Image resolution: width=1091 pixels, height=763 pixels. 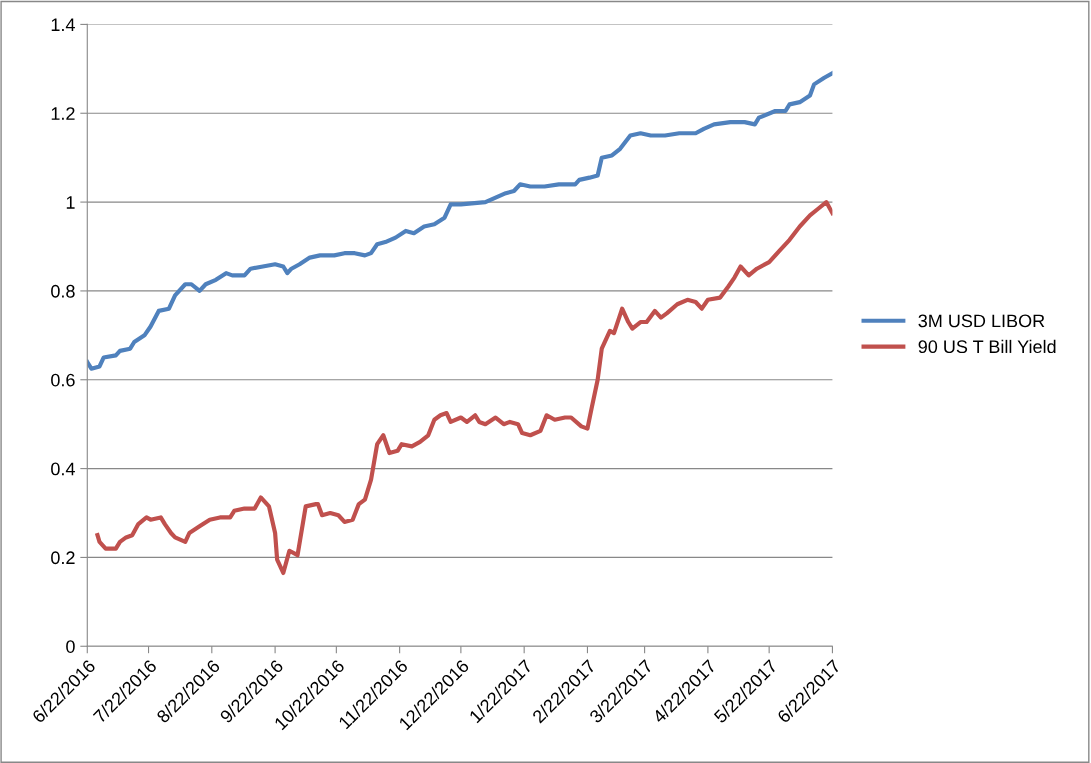 What do you see at coordinates (987, 346) in the screenshot?
I see `legend-label: 90 US T Bill Yield` at bounding box center [987, 346].